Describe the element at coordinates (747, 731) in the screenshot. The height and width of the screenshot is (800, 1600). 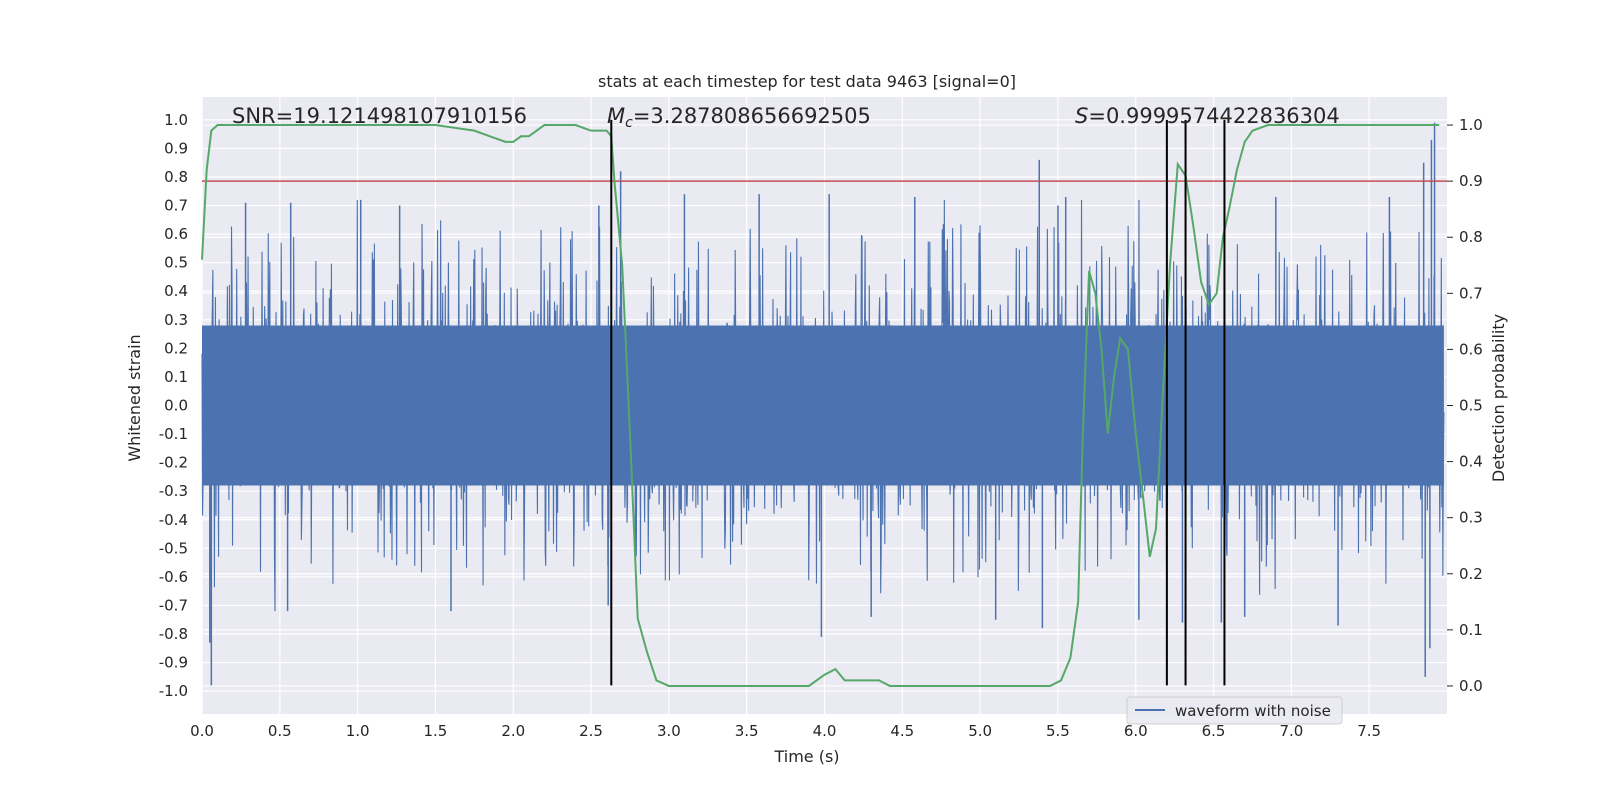
I see `x-tick-label: 3.5` at that location.